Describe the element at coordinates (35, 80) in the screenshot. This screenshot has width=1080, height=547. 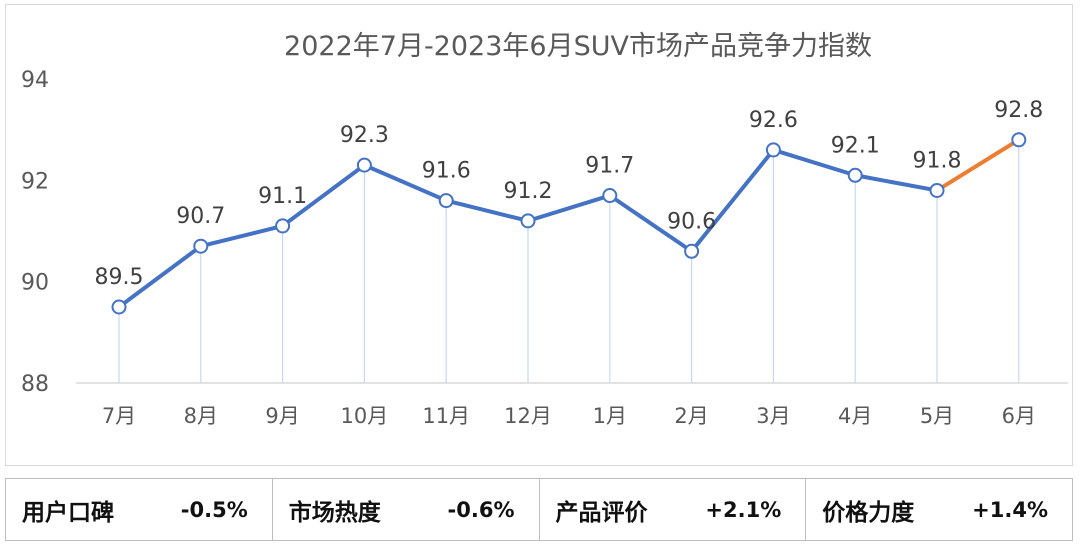
I see `y-tick-label: 94` at that location.